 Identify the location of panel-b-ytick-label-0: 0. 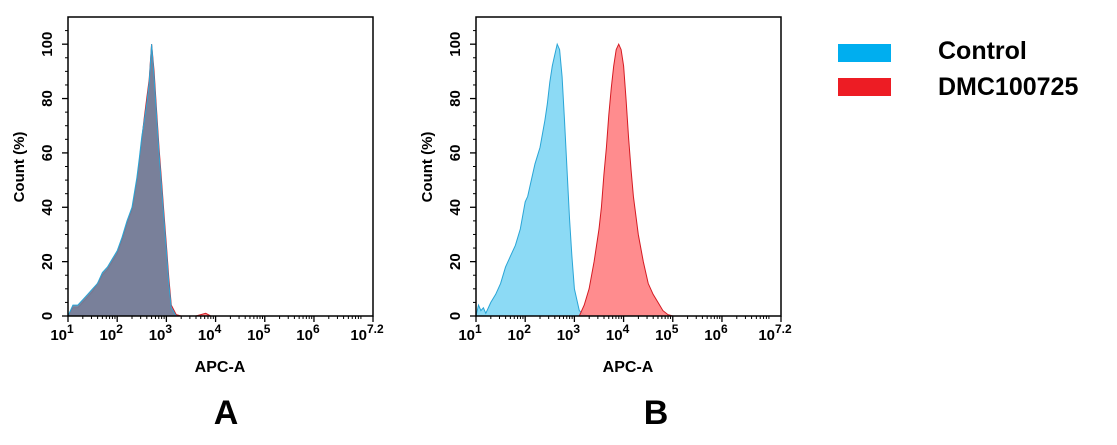
(455, 316).